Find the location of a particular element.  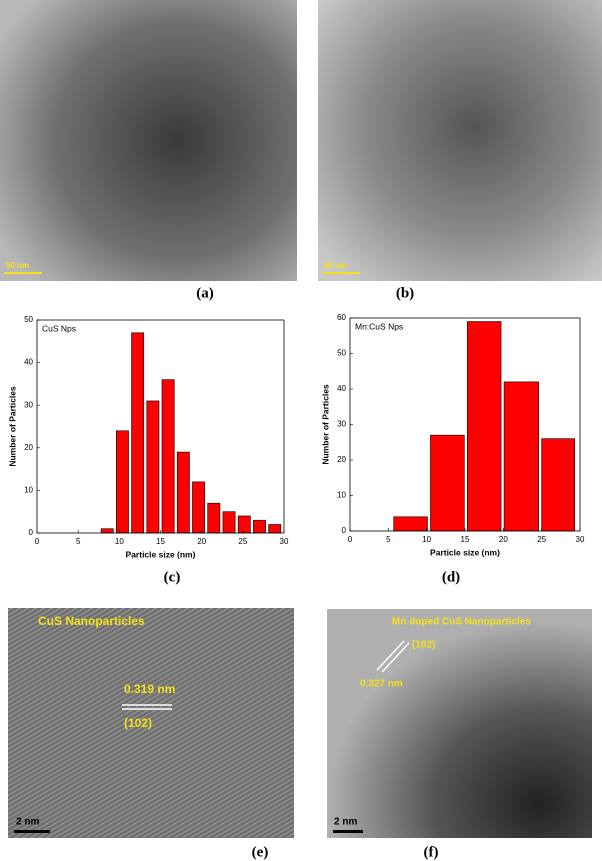

image-title: Mn doped CuS Nanoparticles is located at coordinates (461, 622).